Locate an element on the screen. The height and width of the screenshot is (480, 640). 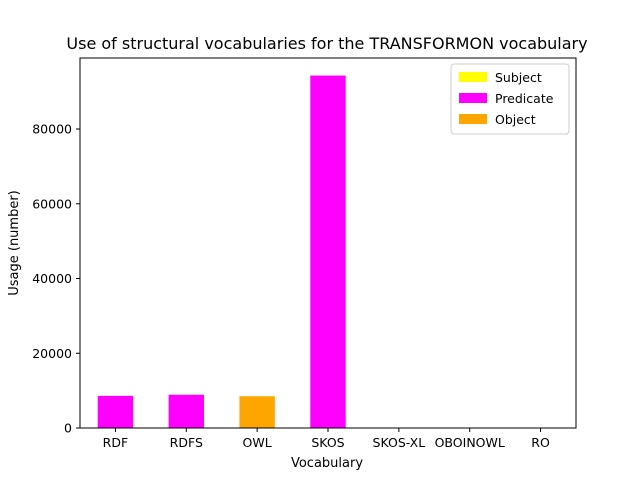
legend-label-object: Object is located at coordinates (515, 119).